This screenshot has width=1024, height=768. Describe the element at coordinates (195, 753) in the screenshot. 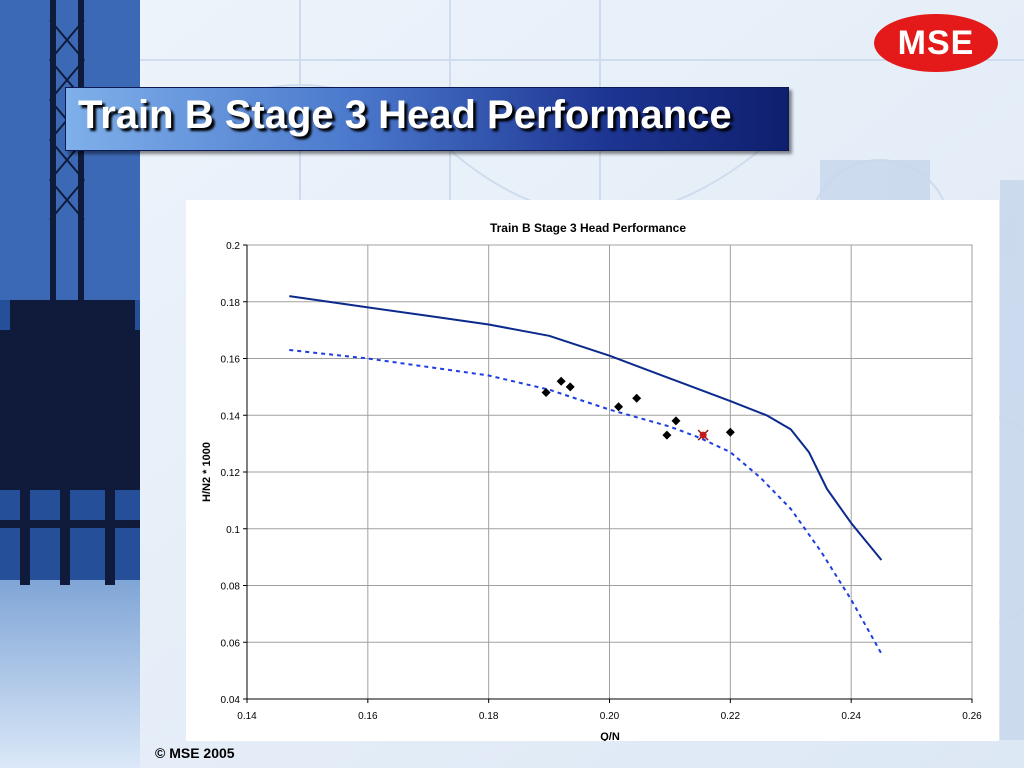

I see `copyright-footer: © MSE 2005` at that location.